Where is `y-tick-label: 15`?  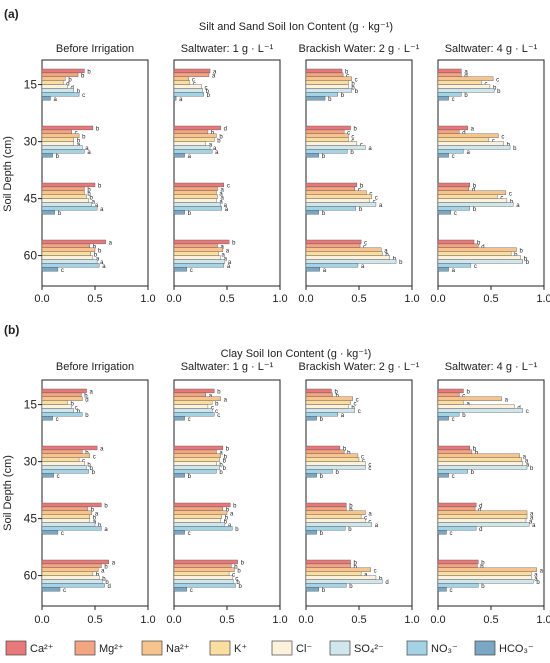 y-tick-label: 15 is located at coordinates (31, 405).